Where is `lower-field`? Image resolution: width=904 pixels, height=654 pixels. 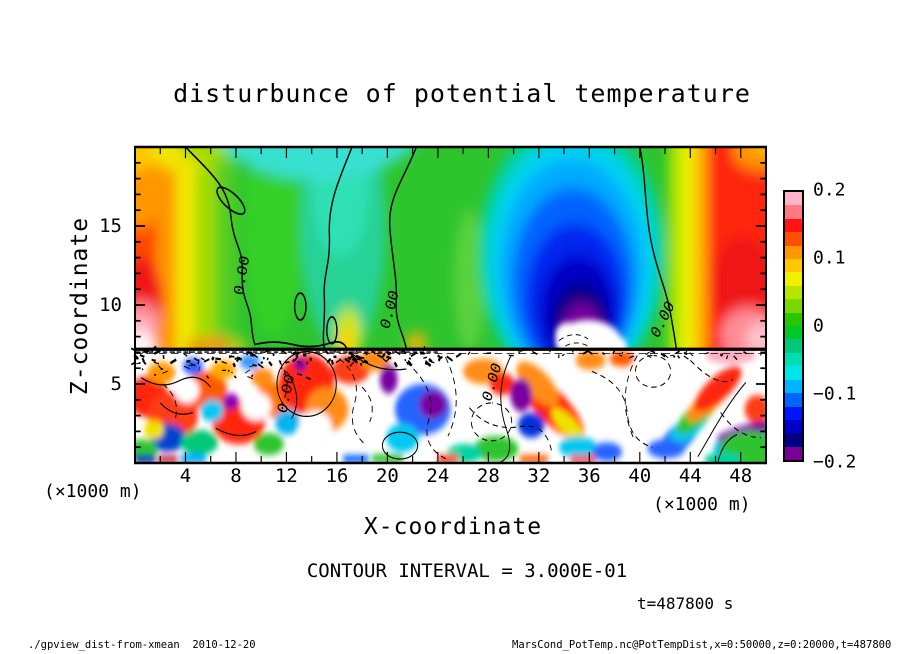
lower-field is located at coordinates (450, 406).